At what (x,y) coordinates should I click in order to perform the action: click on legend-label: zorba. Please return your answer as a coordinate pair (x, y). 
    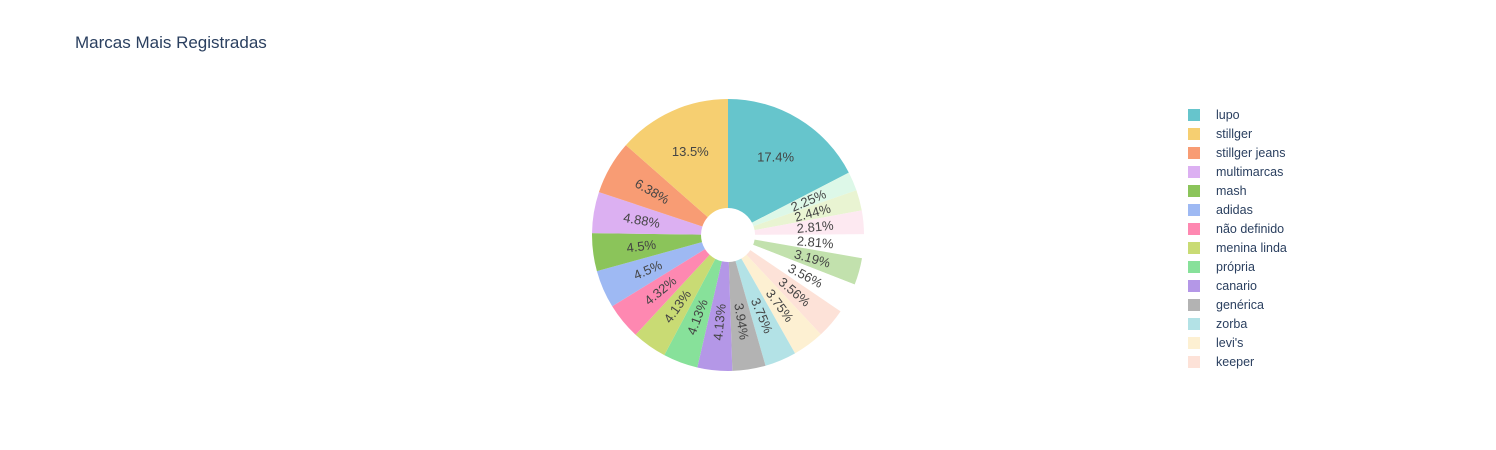
    Looking at the image, I should click on (1232, 323).